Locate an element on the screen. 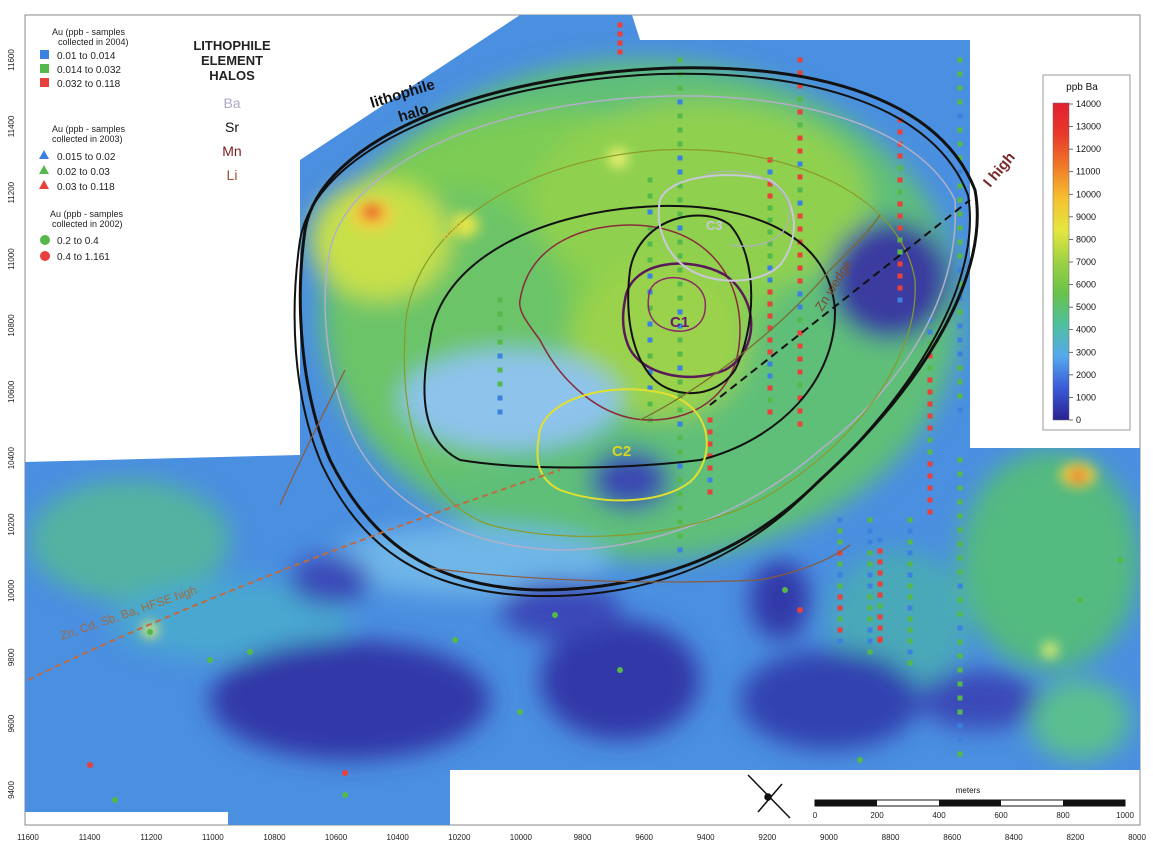 The height and width of the screenshot is (844, 1153). colorbar-tick-label: 8000 is located at coordinates (1086, 239).